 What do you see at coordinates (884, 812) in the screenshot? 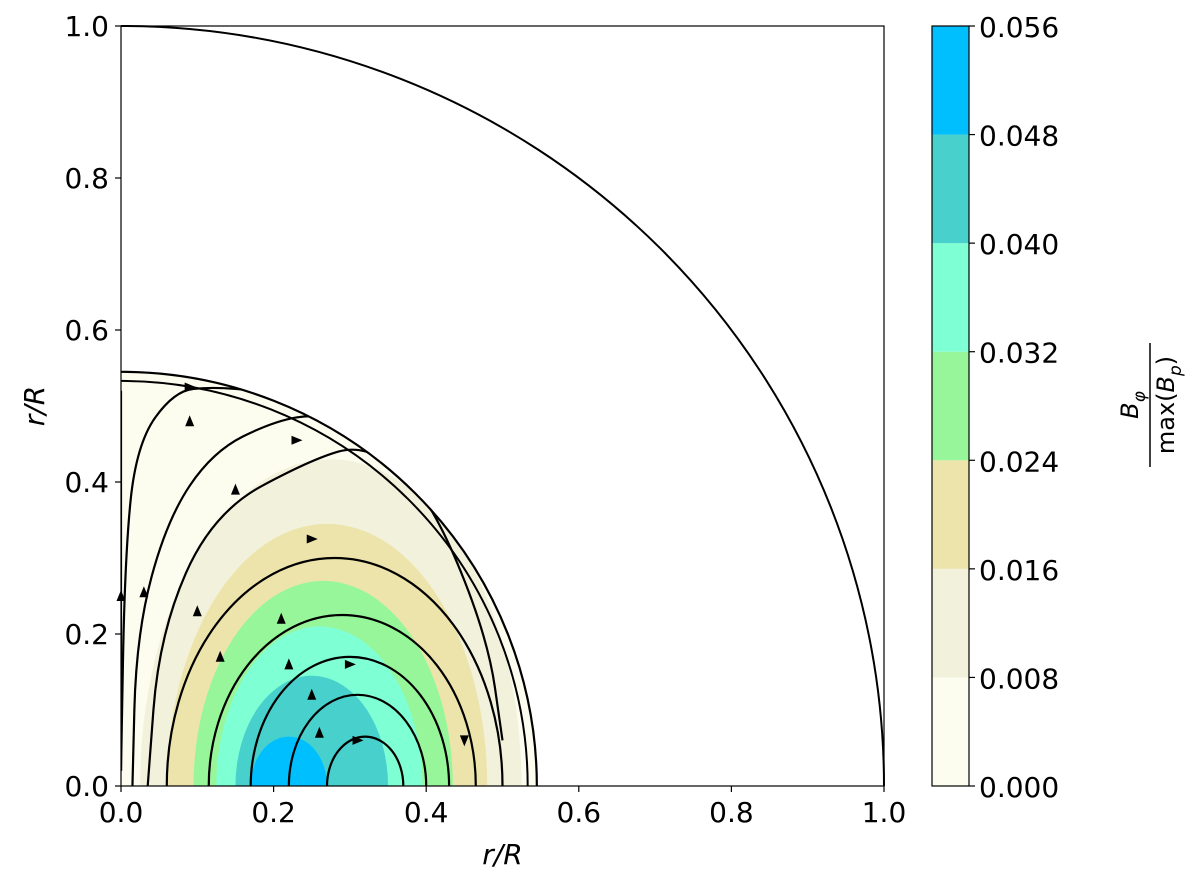
I see `x-tick-label: 1.0` at bounding box center [884, 812].